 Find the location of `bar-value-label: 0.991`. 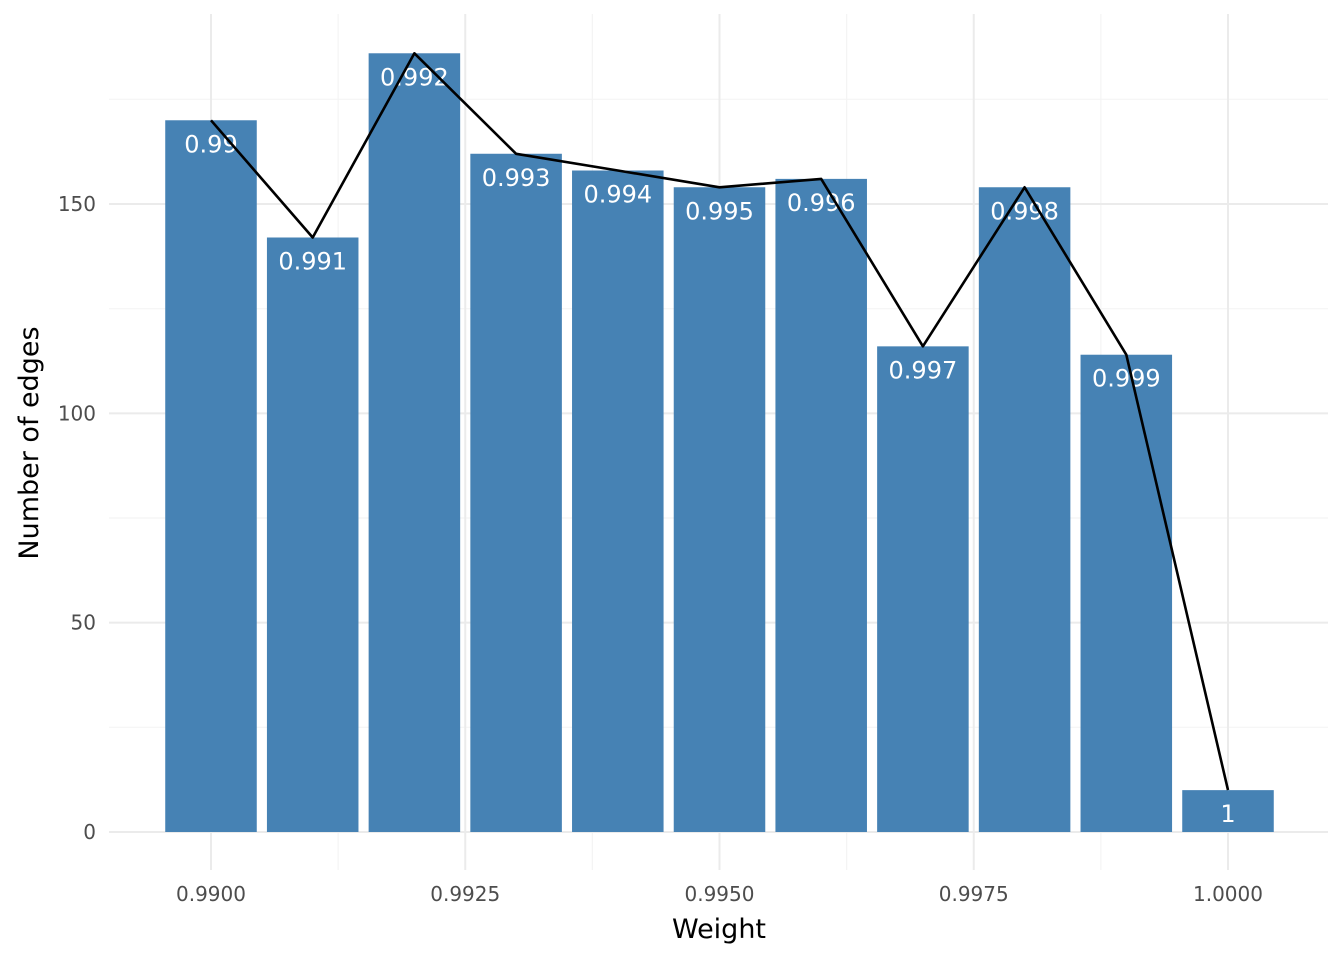

bar-value-label: 0.991 is located at coordinates (312, 261).